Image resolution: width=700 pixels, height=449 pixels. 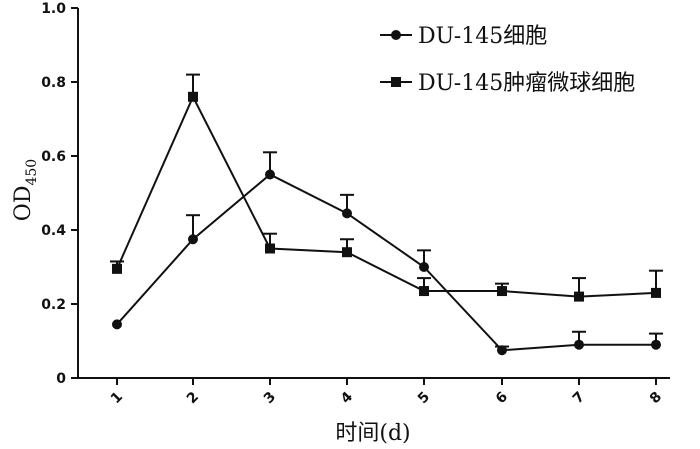 I want to click on legend-item-1: DU-145肿瘤微球细胞, so click(x=507, y=83).